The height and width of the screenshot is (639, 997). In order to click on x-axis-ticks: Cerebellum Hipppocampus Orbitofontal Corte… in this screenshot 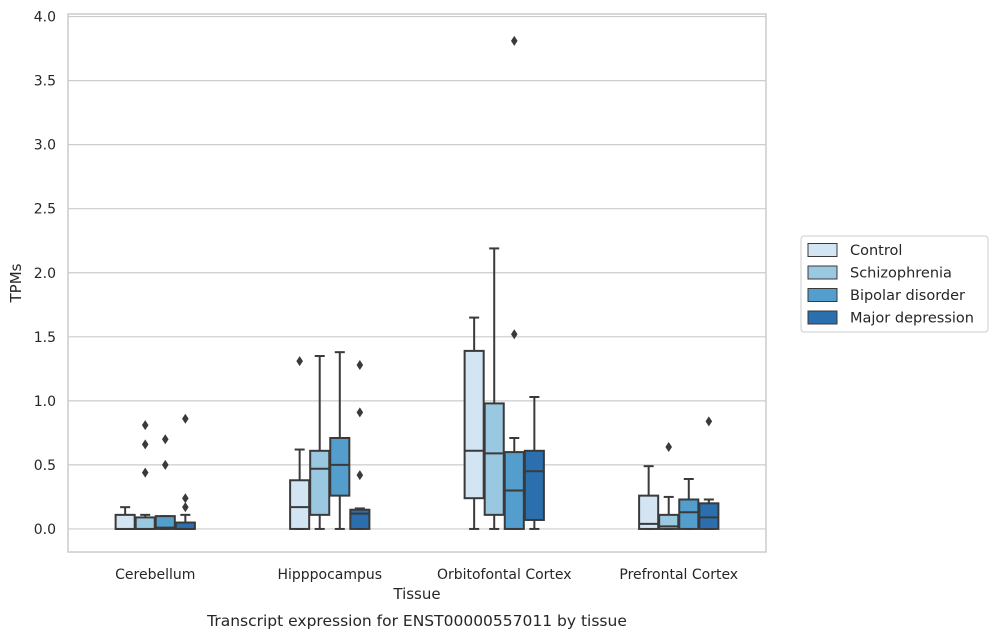, I will do `click(426, 575)`.